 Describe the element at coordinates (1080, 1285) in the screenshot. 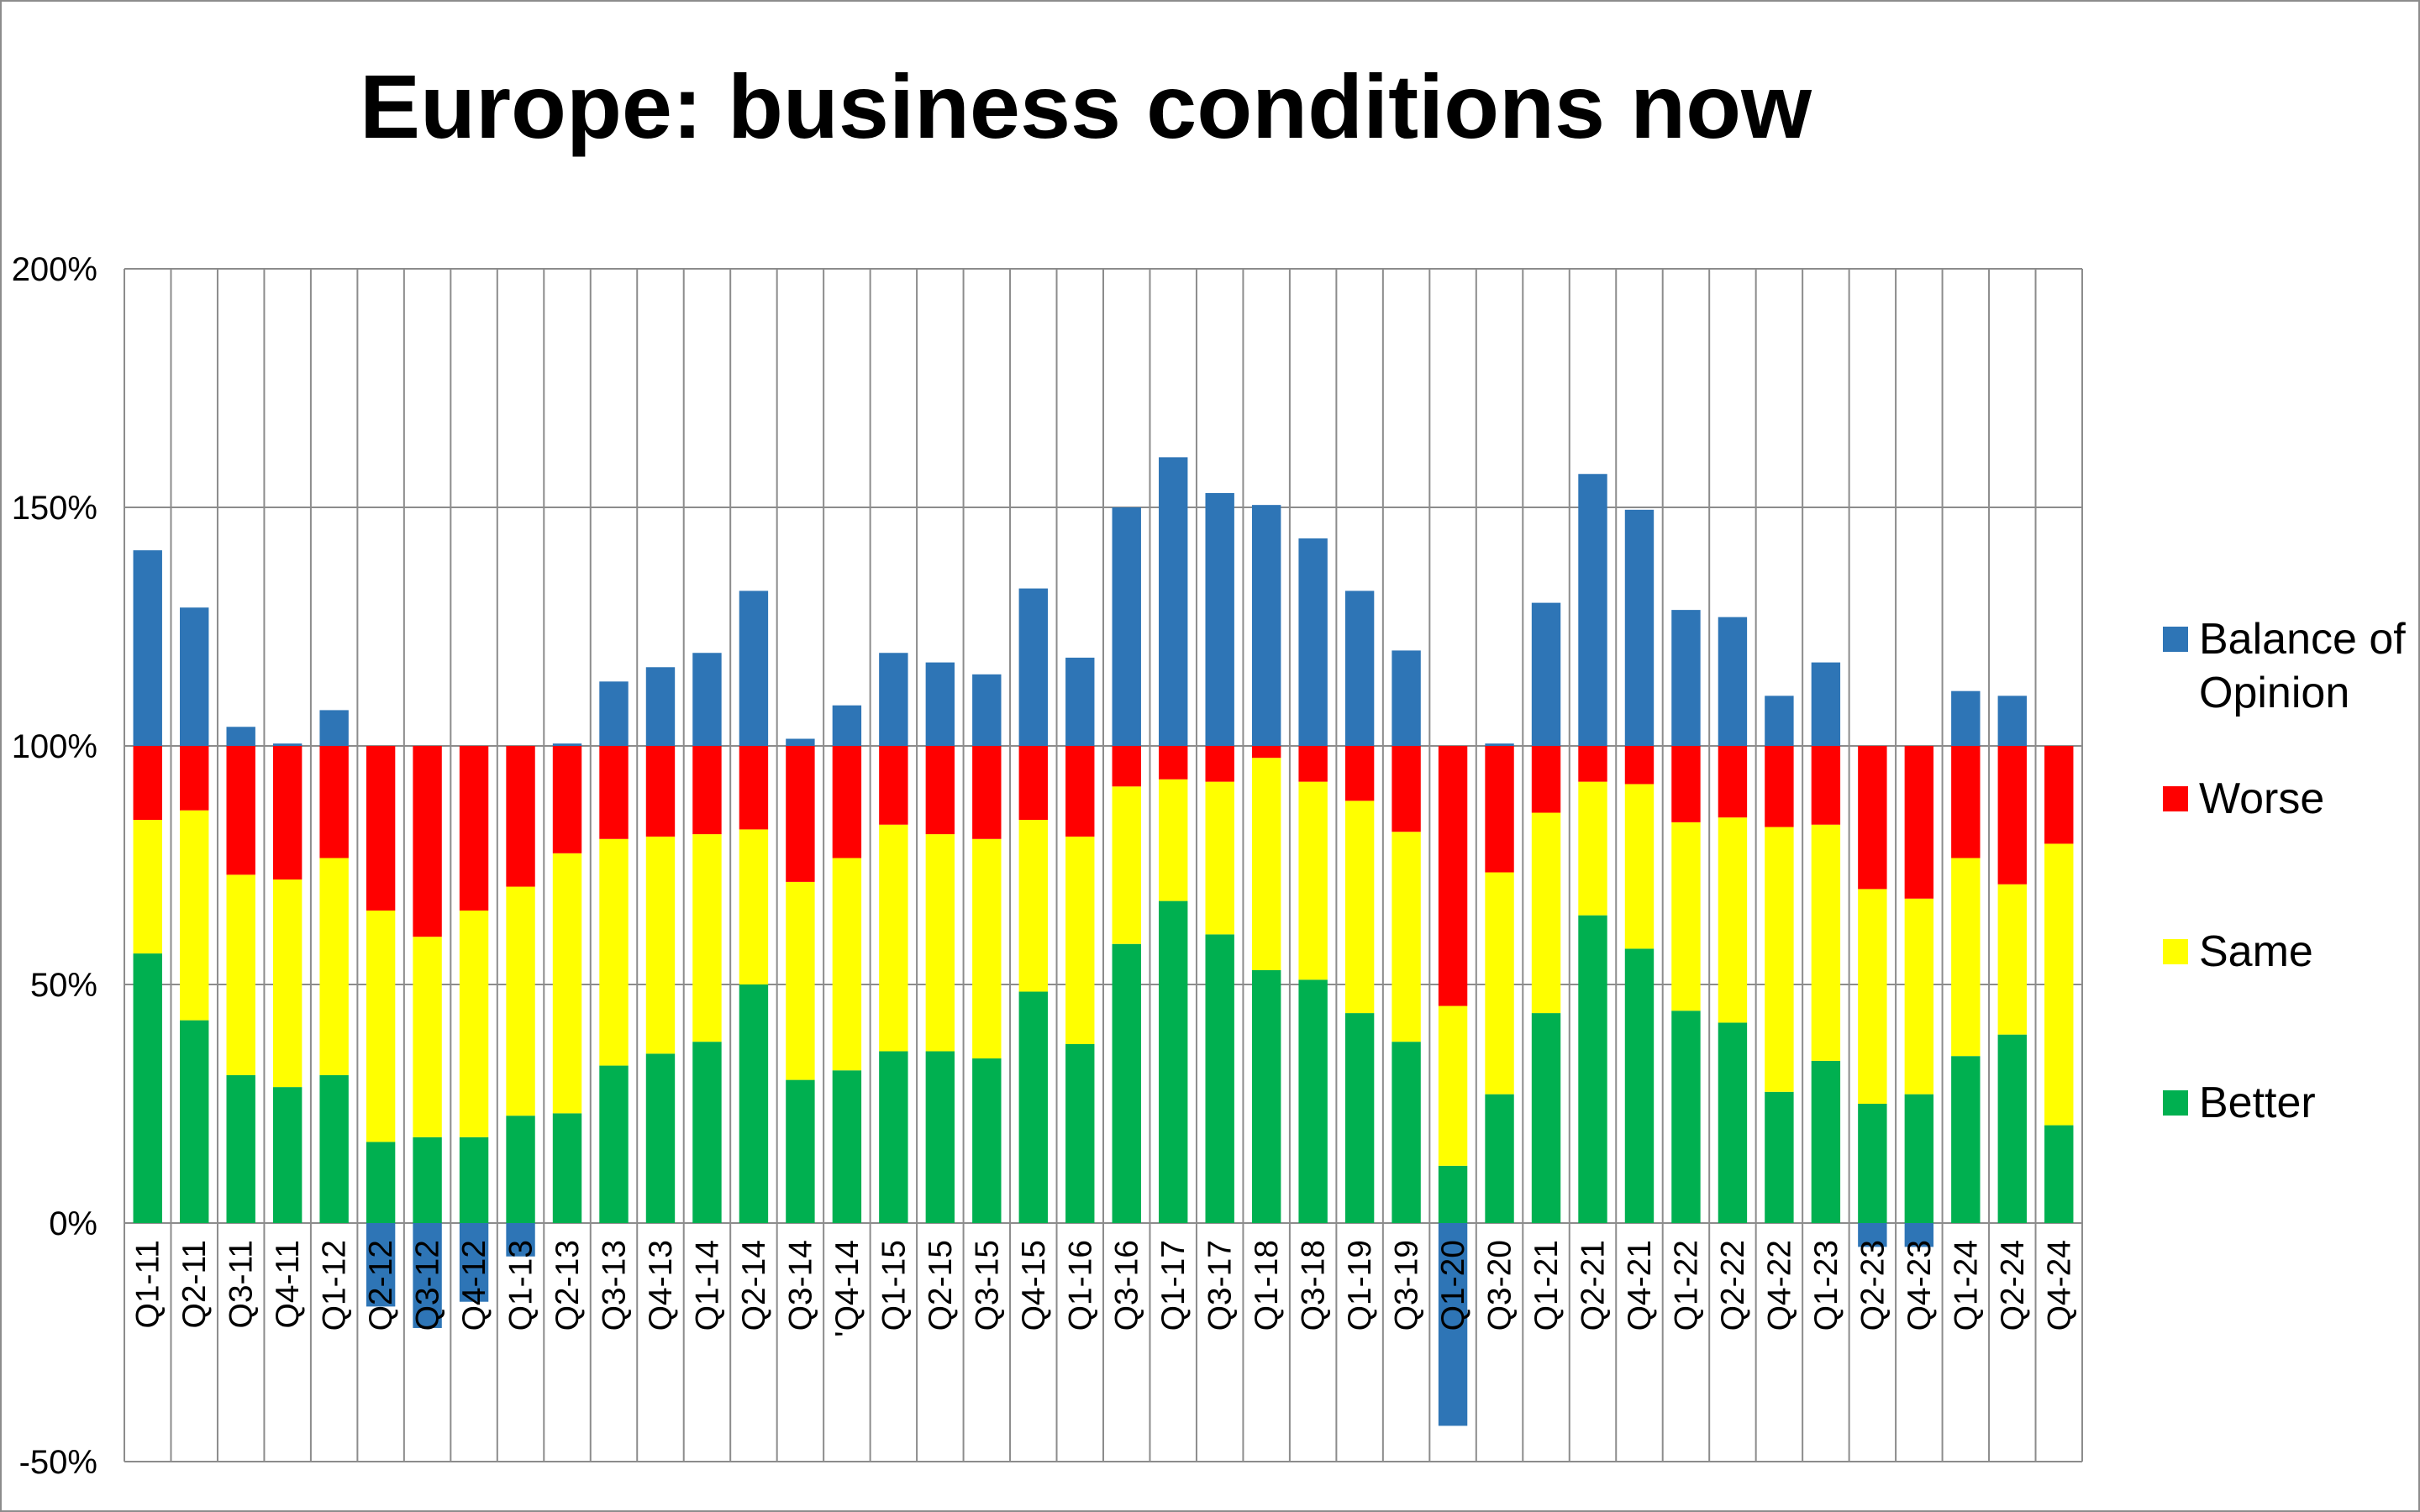

I see `x-tick-label: Q1-16` at that location.